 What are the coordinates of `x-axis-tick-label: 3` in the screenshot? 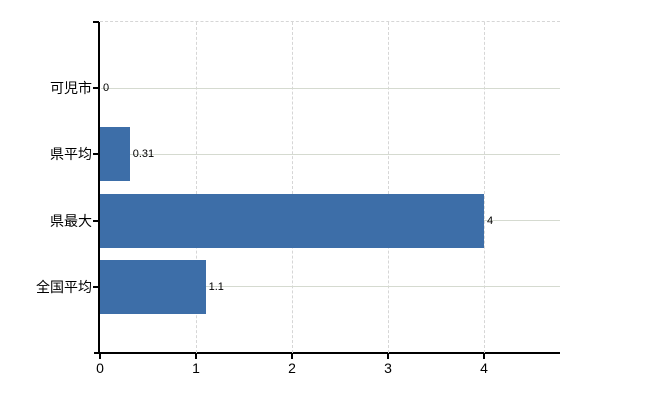 It's located at (388, 368).